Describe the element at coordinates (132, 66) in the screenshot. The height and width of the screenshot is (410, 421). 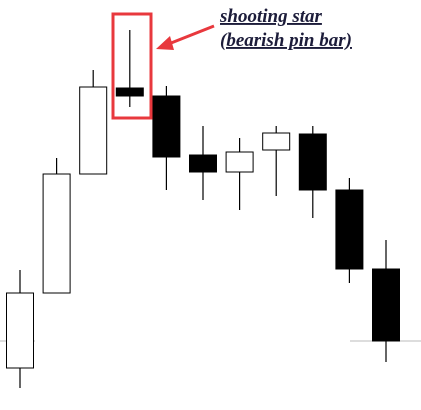
I see `highlight-box` at that location.